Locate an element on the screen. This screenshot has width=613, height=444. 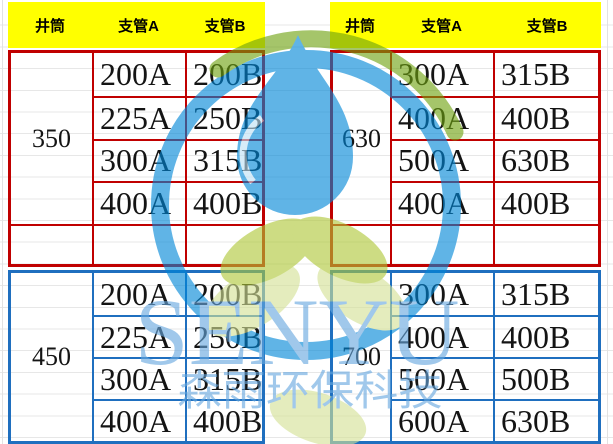
left-table-header: 井筒 支管A 支管B is located at coordinates (136, 25).